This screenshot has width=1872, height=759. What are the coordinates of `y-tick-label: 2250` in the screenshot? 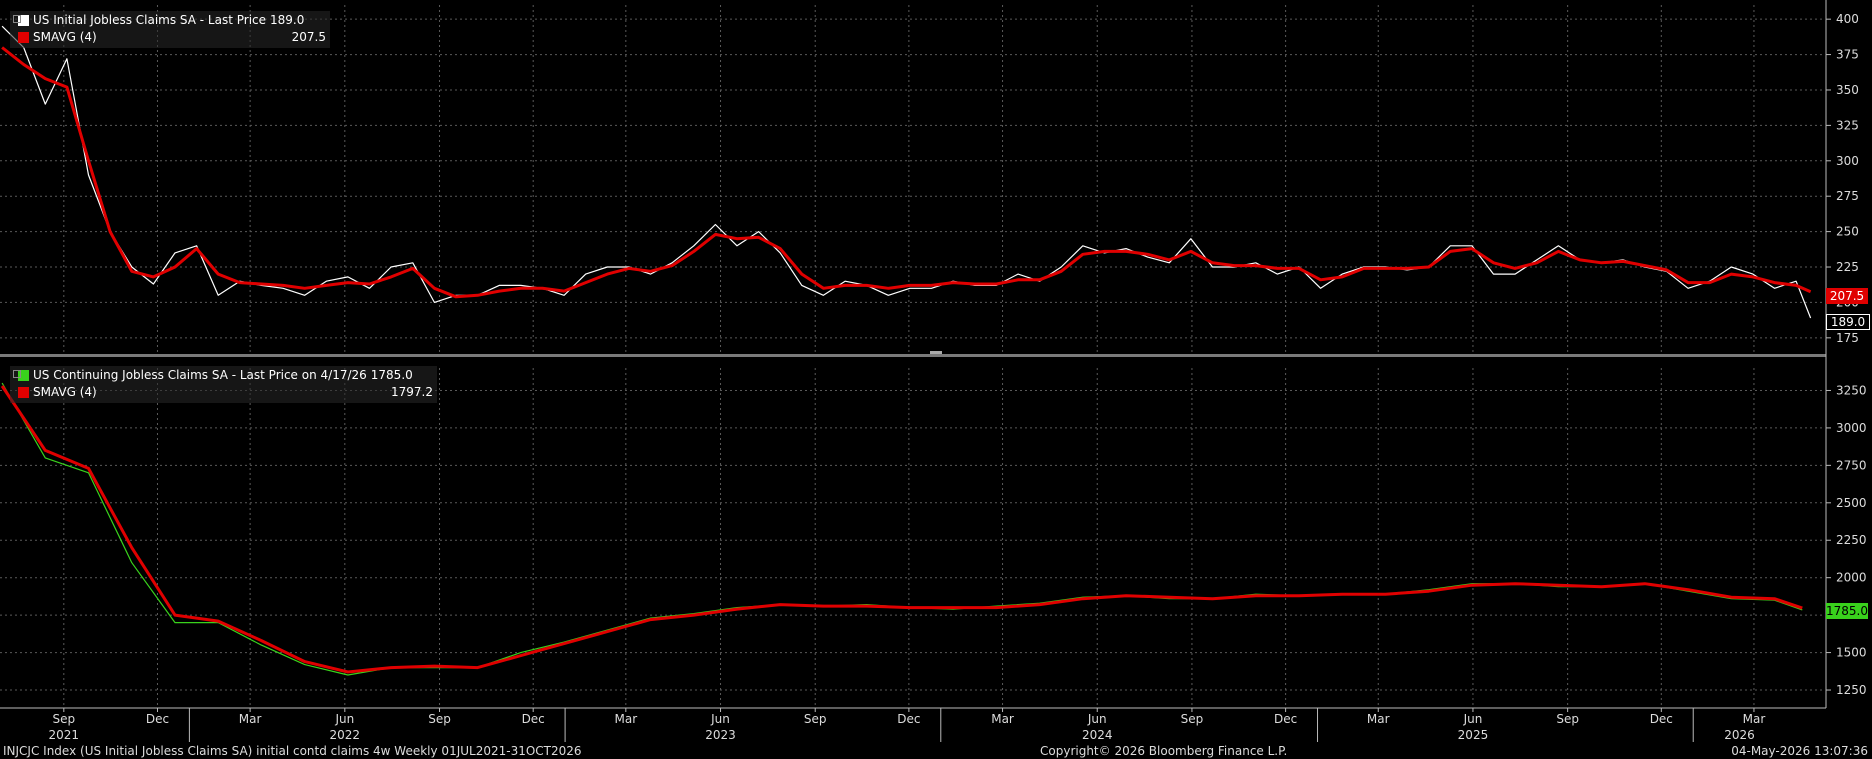 It's located at (1851, 540).